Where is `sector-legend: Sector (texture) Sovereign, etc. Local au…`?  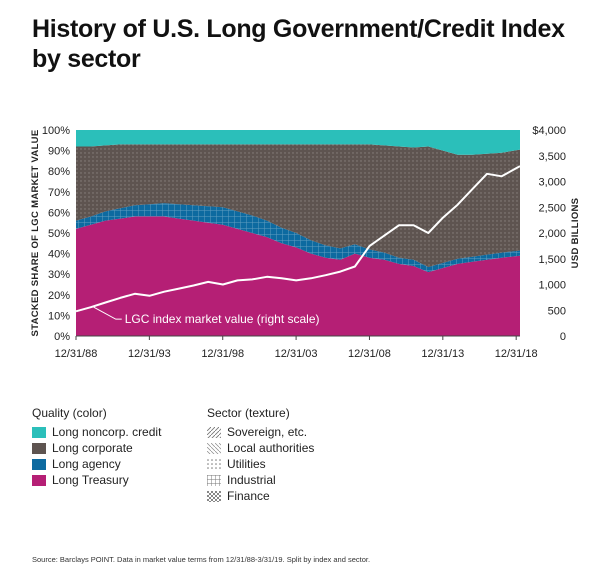
sector-legend: Sector (texture) Sovereign, etc. Local au… is located at coordinates (260, 454).